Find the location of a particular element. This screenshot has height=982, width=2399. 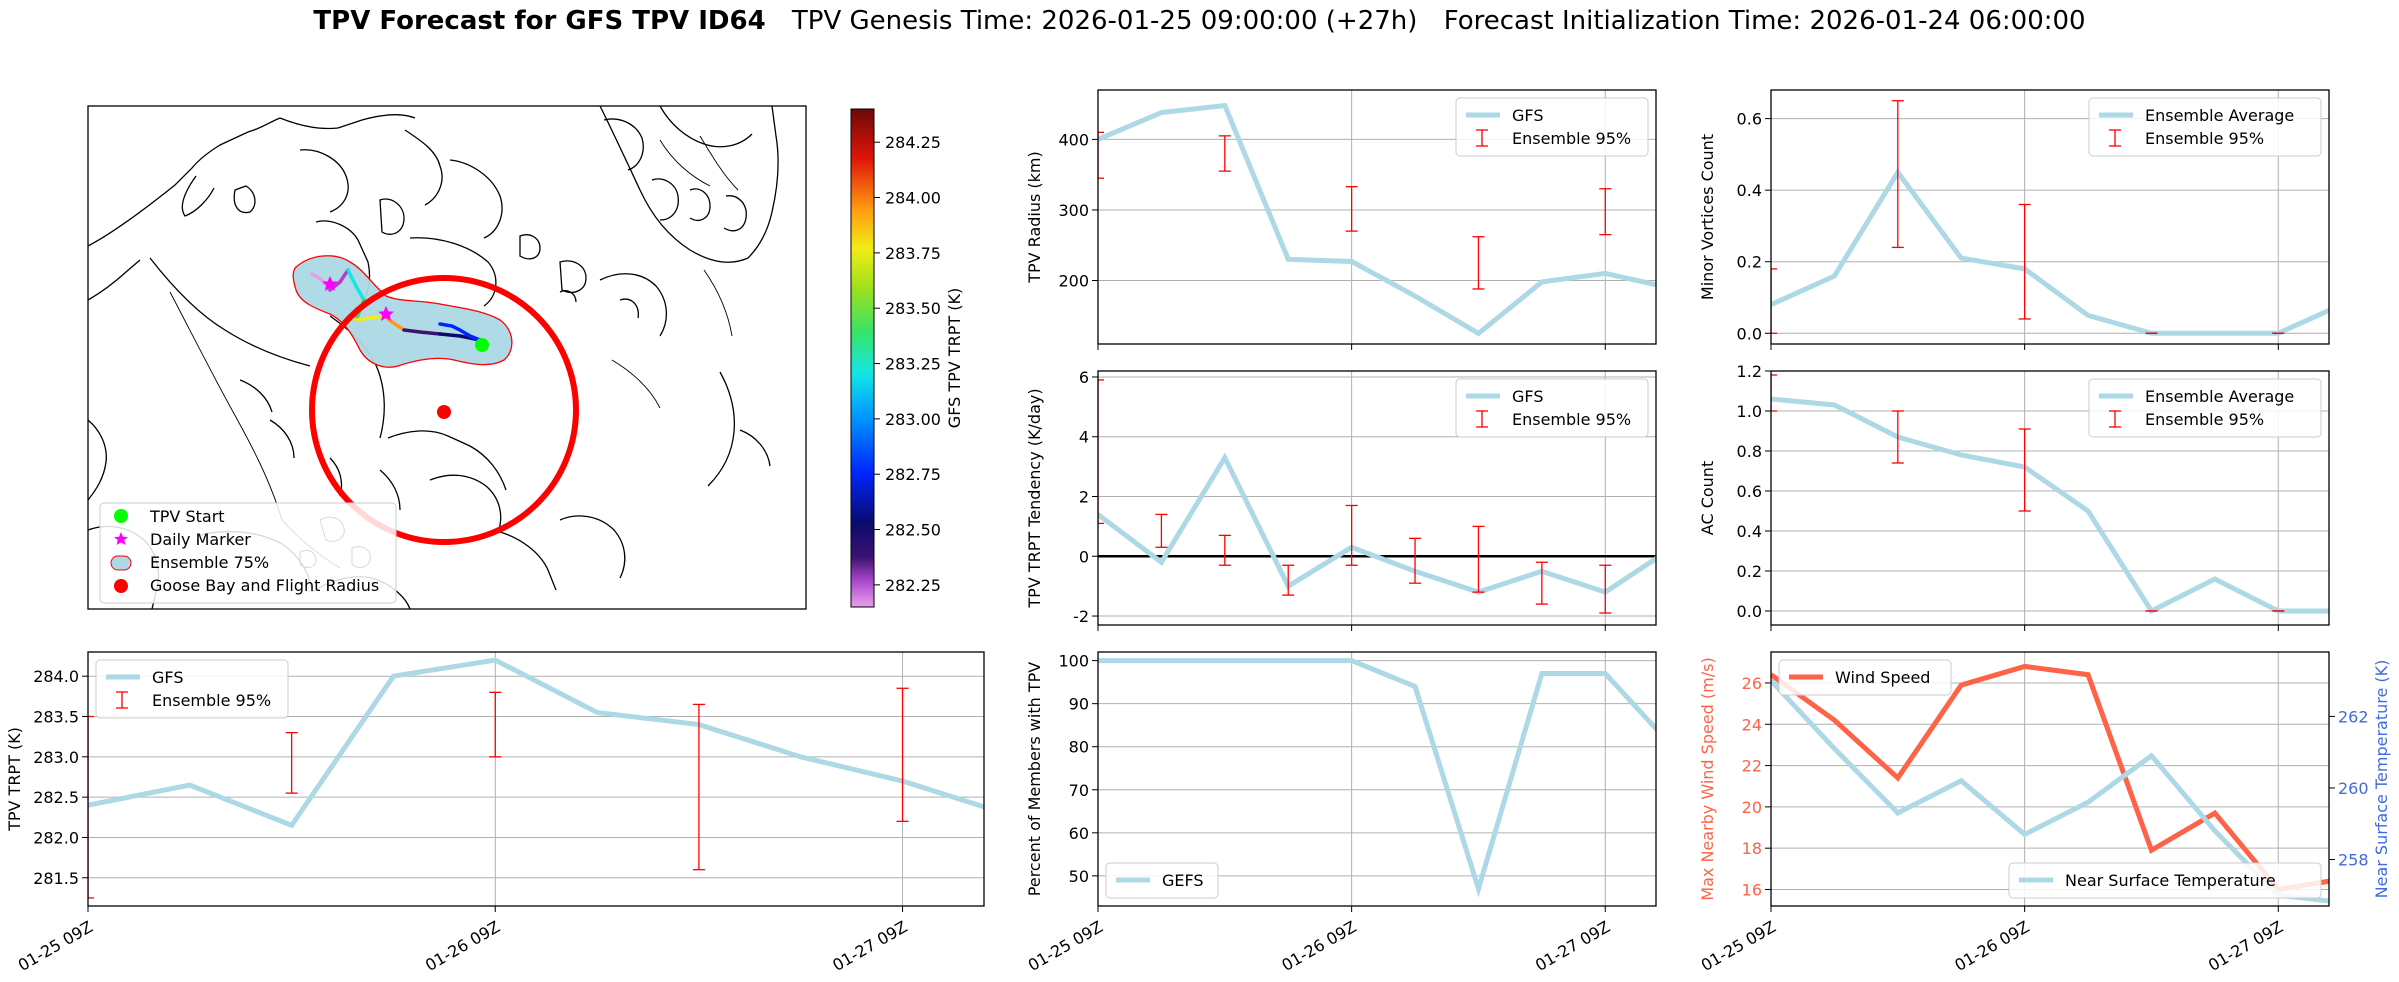

y-axis-label: TPV TRPT Tendency (K/day) is located at coordinates (1034, 498).